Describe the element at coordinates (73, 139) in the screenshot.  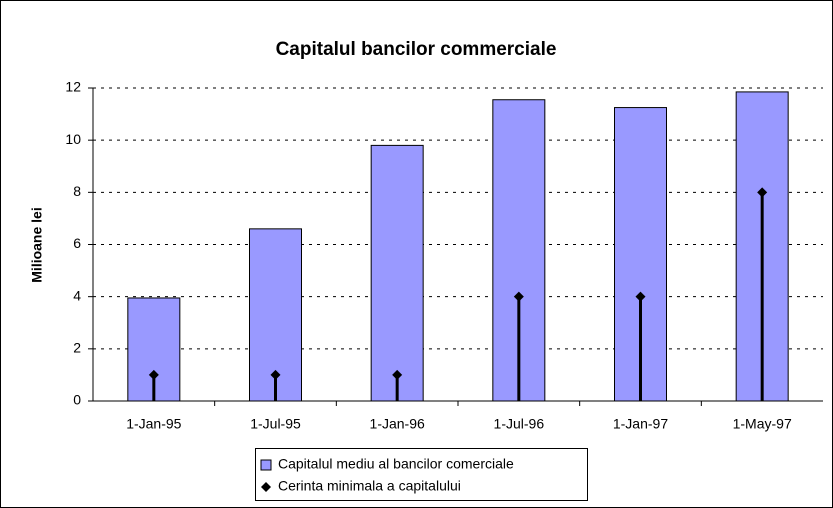
I see `y-tick-label: 10` at that location.